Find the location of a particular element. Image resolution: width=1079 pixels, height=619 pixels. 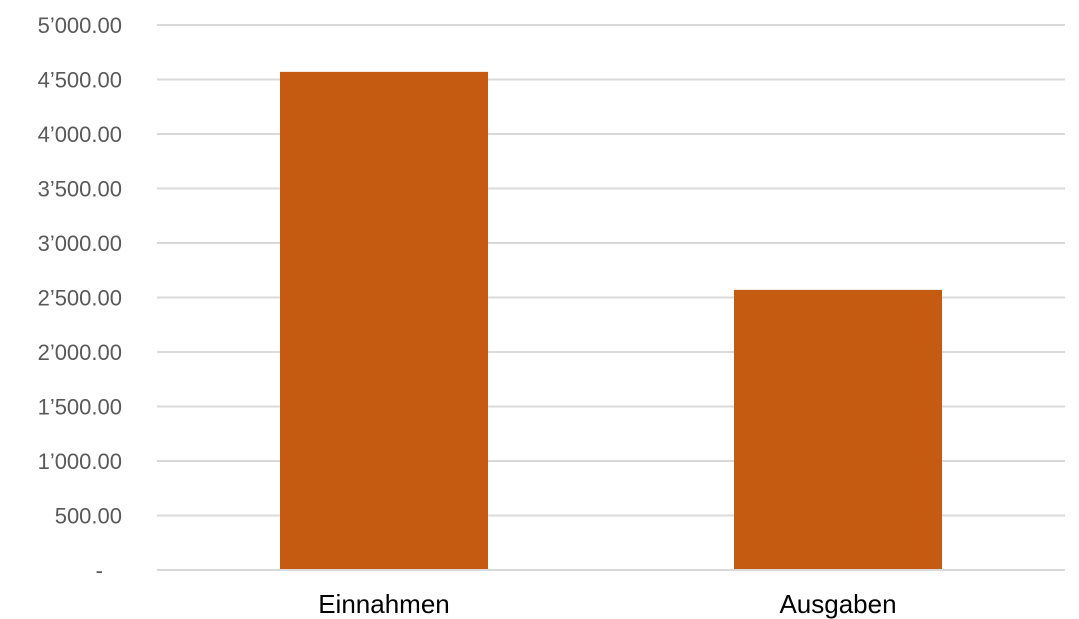

y-tick-label: 5’000.00 is located at coordinates (80, 25).